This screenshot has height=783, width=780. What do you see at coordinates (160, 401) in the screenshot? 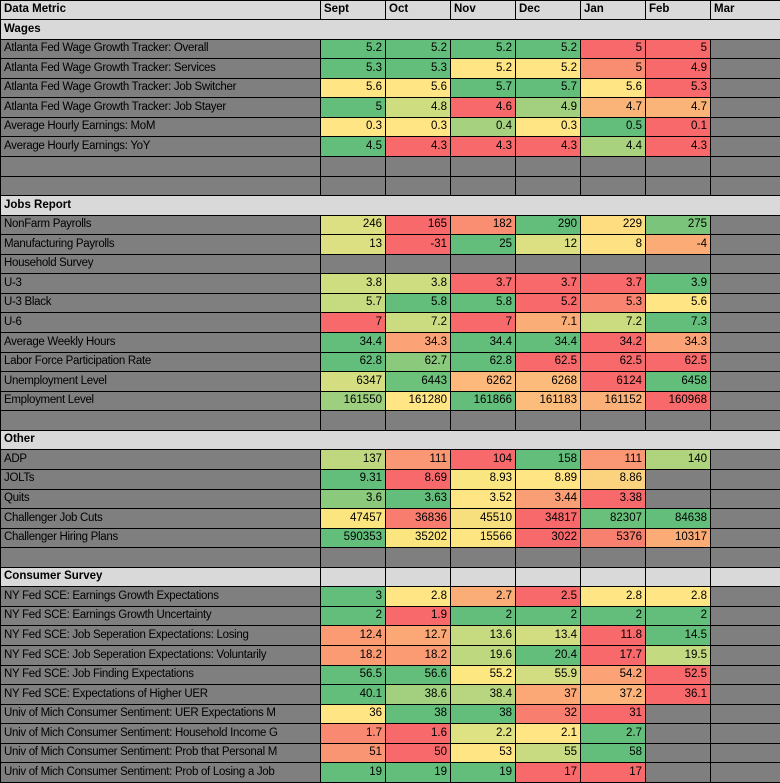
I see `metric-label-cell: Employment Level` at bounding box center [160, 401].